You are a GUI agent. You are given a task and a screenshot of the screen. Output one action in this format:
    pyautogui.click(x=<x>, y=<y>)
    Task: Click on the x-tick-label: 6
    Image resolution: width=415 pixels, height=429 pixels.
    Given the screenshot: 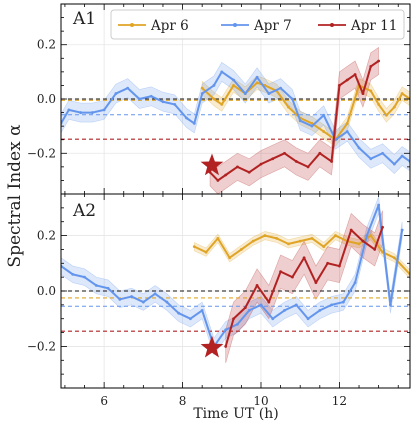 What is the action you would take?
    pyautogui.click(x=104, y=401)
    